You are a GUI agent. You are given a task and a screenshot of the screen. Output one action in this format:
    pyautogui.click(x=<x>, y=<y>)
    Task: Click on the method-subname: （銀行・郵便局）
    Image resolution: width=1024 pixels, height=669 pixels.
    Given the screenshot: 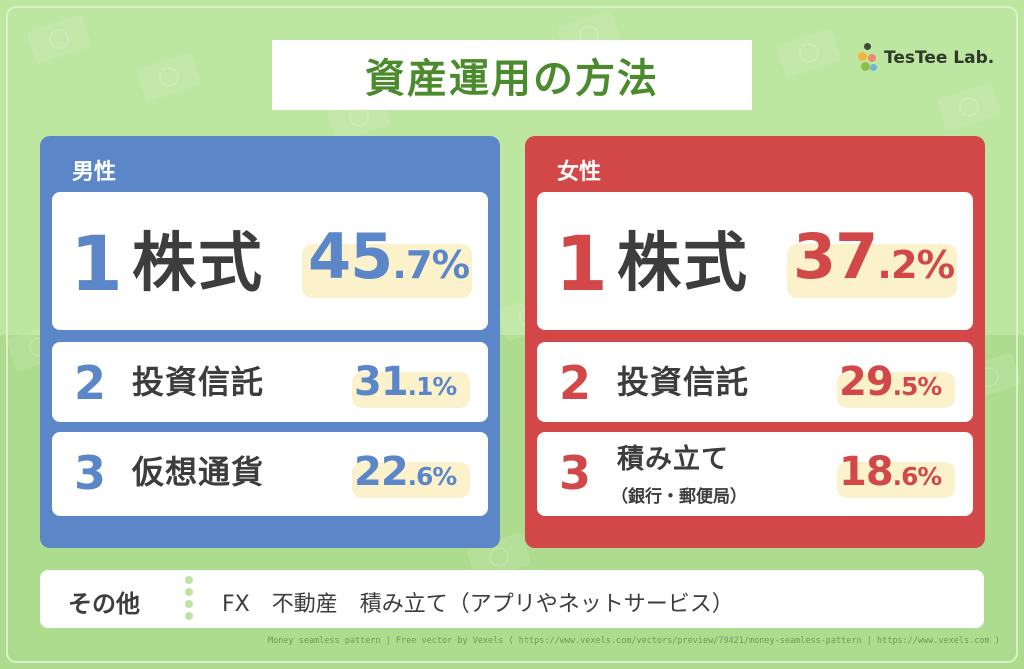 What is the action you would take?
    pyautogui.click(x=679, y=497)
    